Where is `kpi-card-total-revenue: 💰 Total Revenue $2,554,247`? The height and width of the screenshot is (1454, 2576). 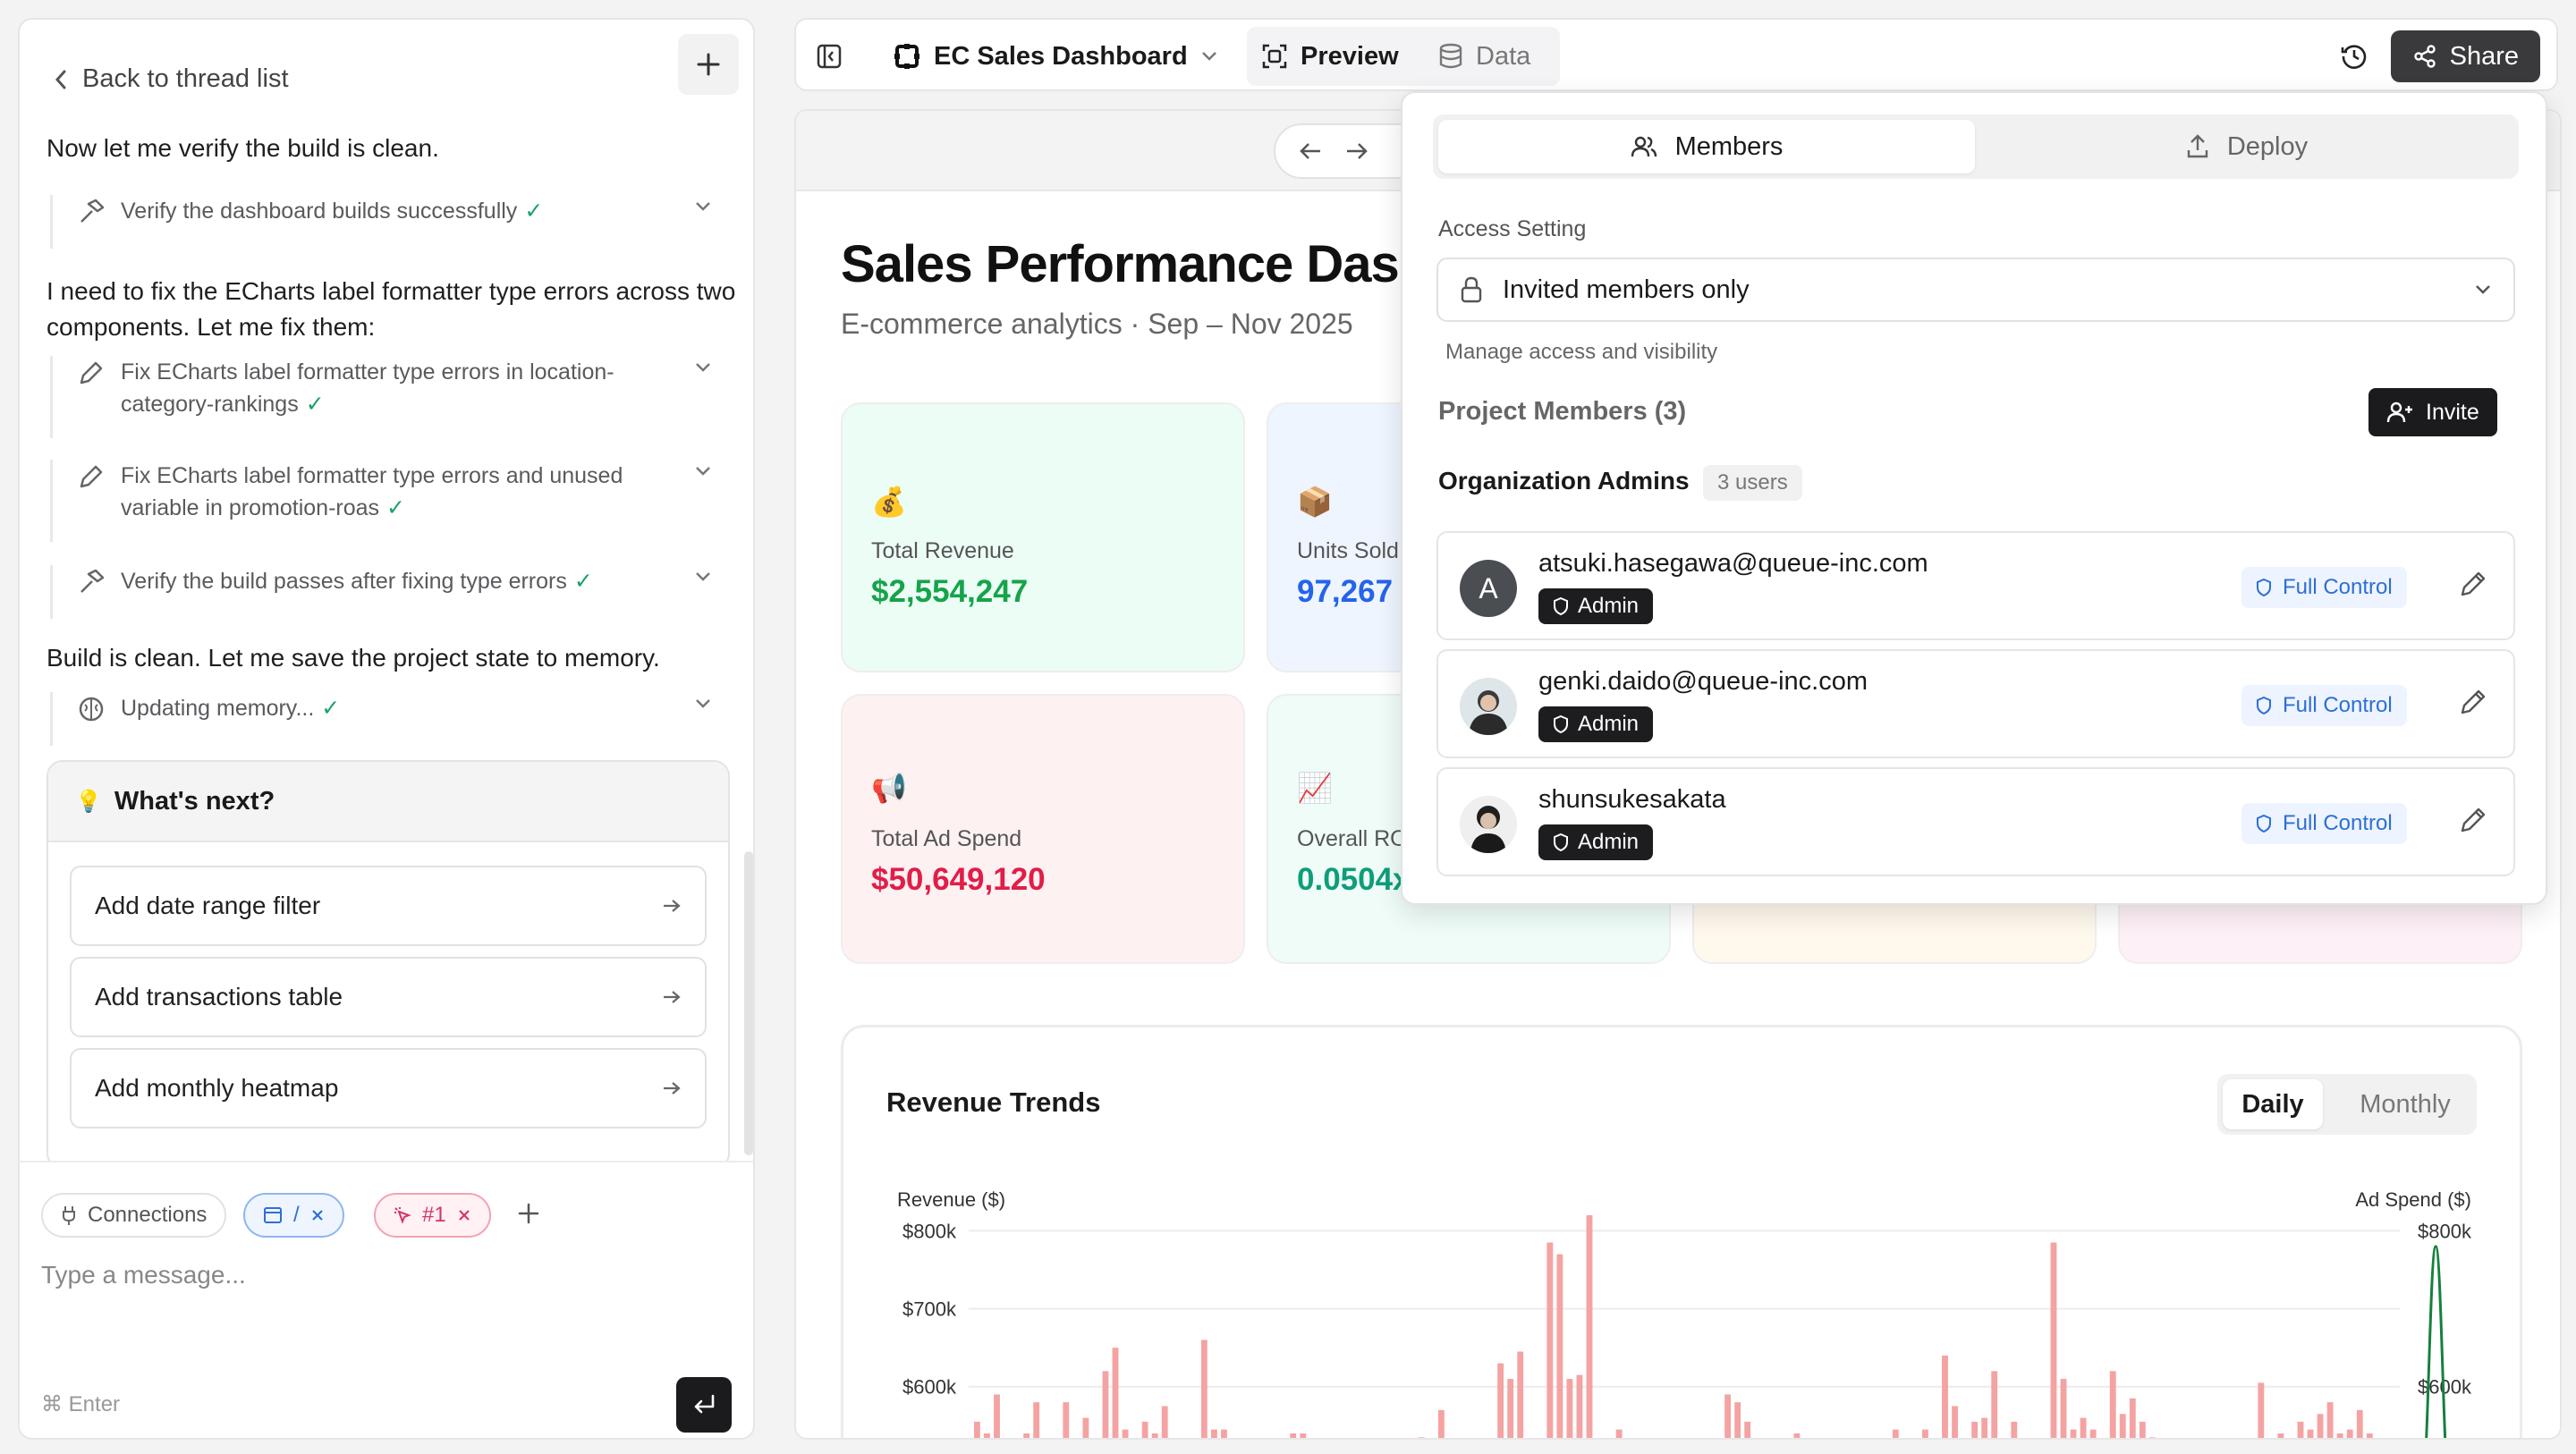 kpi-card-total-revenue: 💰 Total Revenue $2,554,247 is located at coordinates (1043, 537).